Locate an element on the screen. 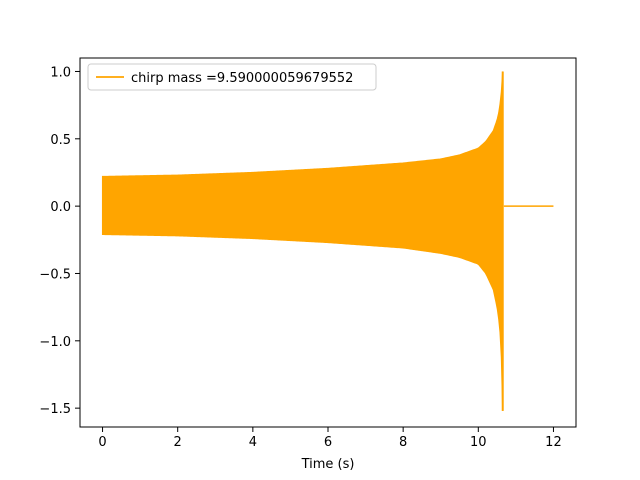  y-axis: 1.0 0.5 0.0 −0.5 −1.0 −1.5 is located at coordinates (59, 241).